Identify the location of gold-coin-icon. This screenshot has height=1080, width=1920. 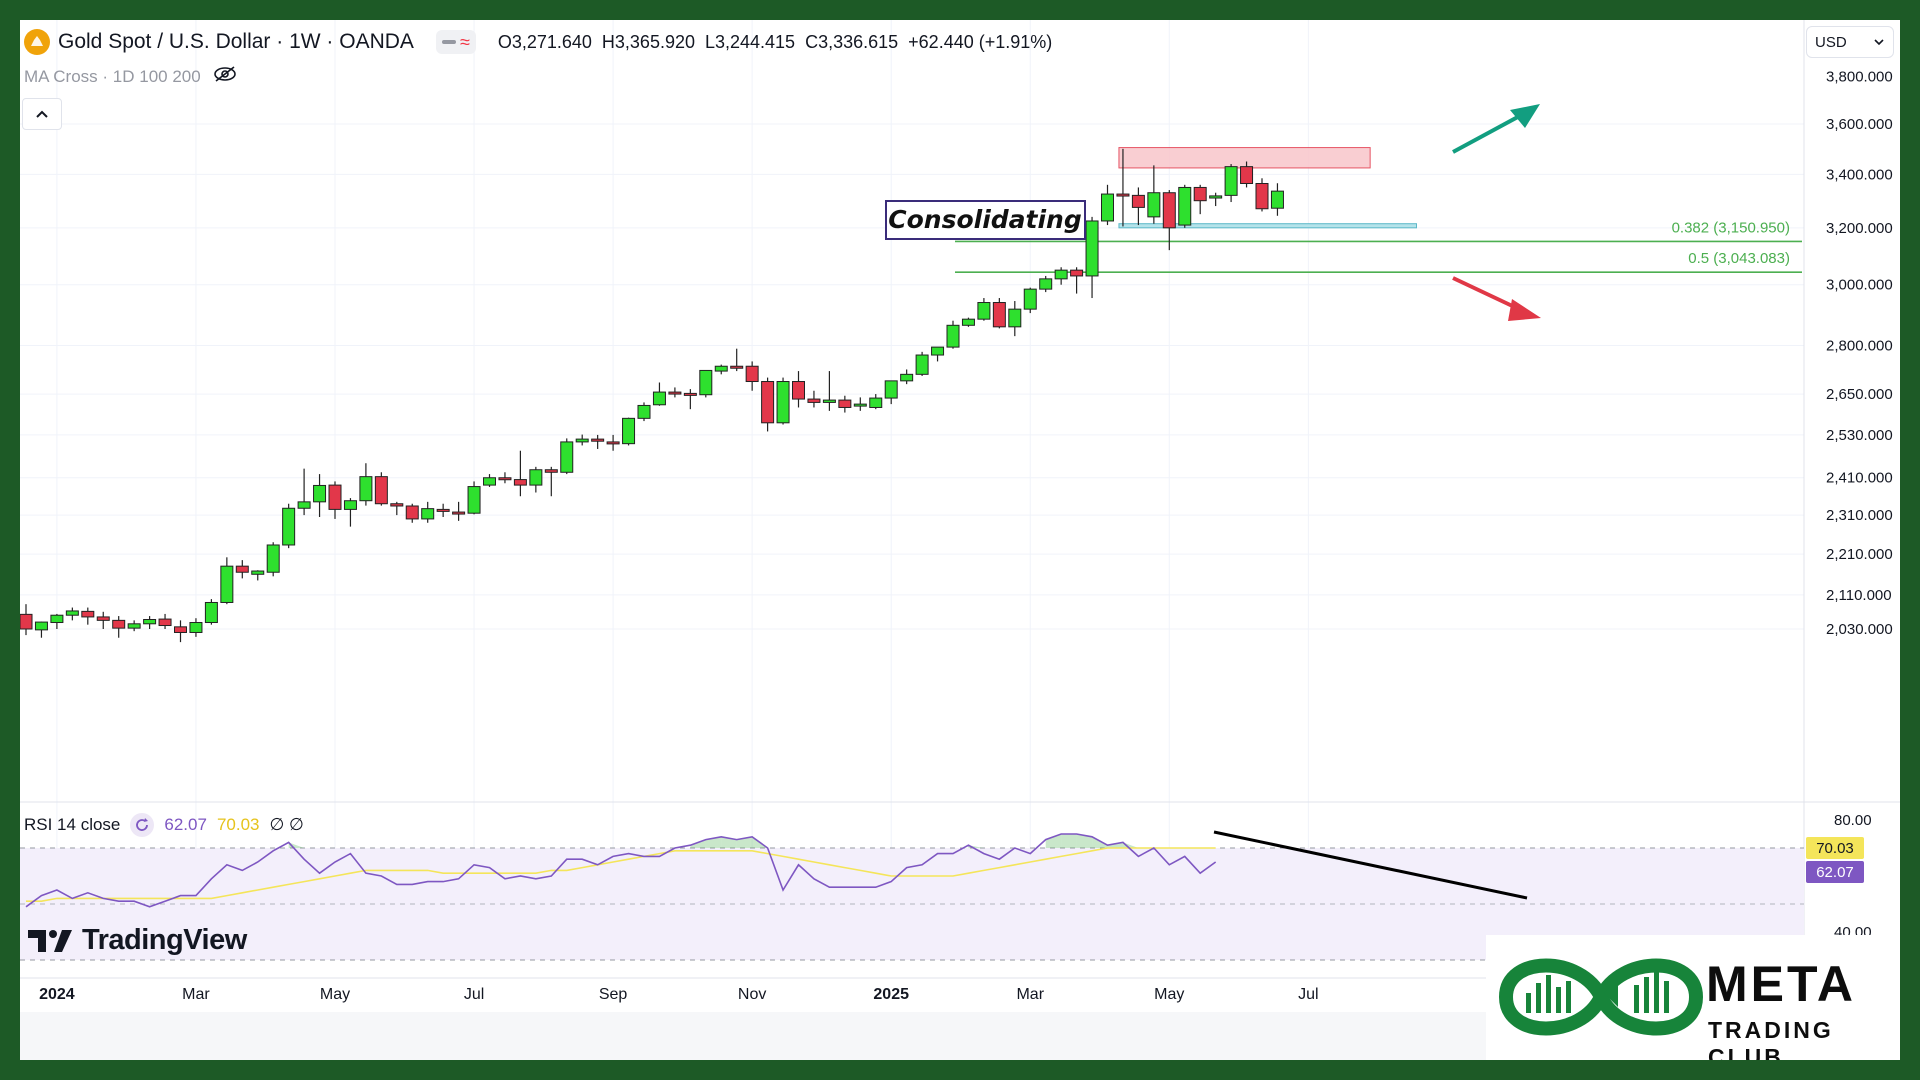
(37, 42).